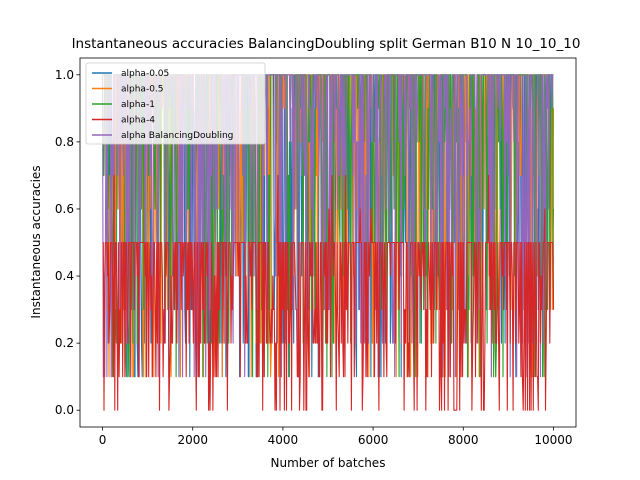 The image size is (640, 480). I want to click on x-axis-label: Number of batches, so click(328, 463).